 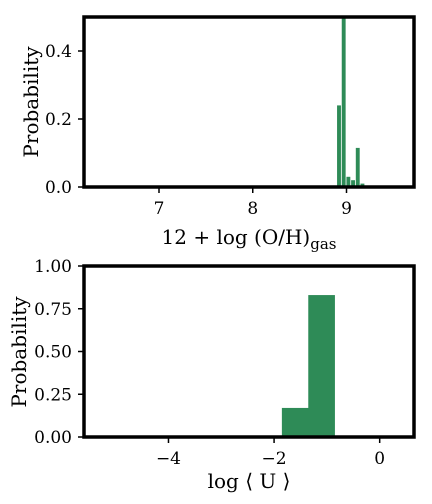 I want to click on top-x-tick-label-2: 9, so click(x=346, y=209).